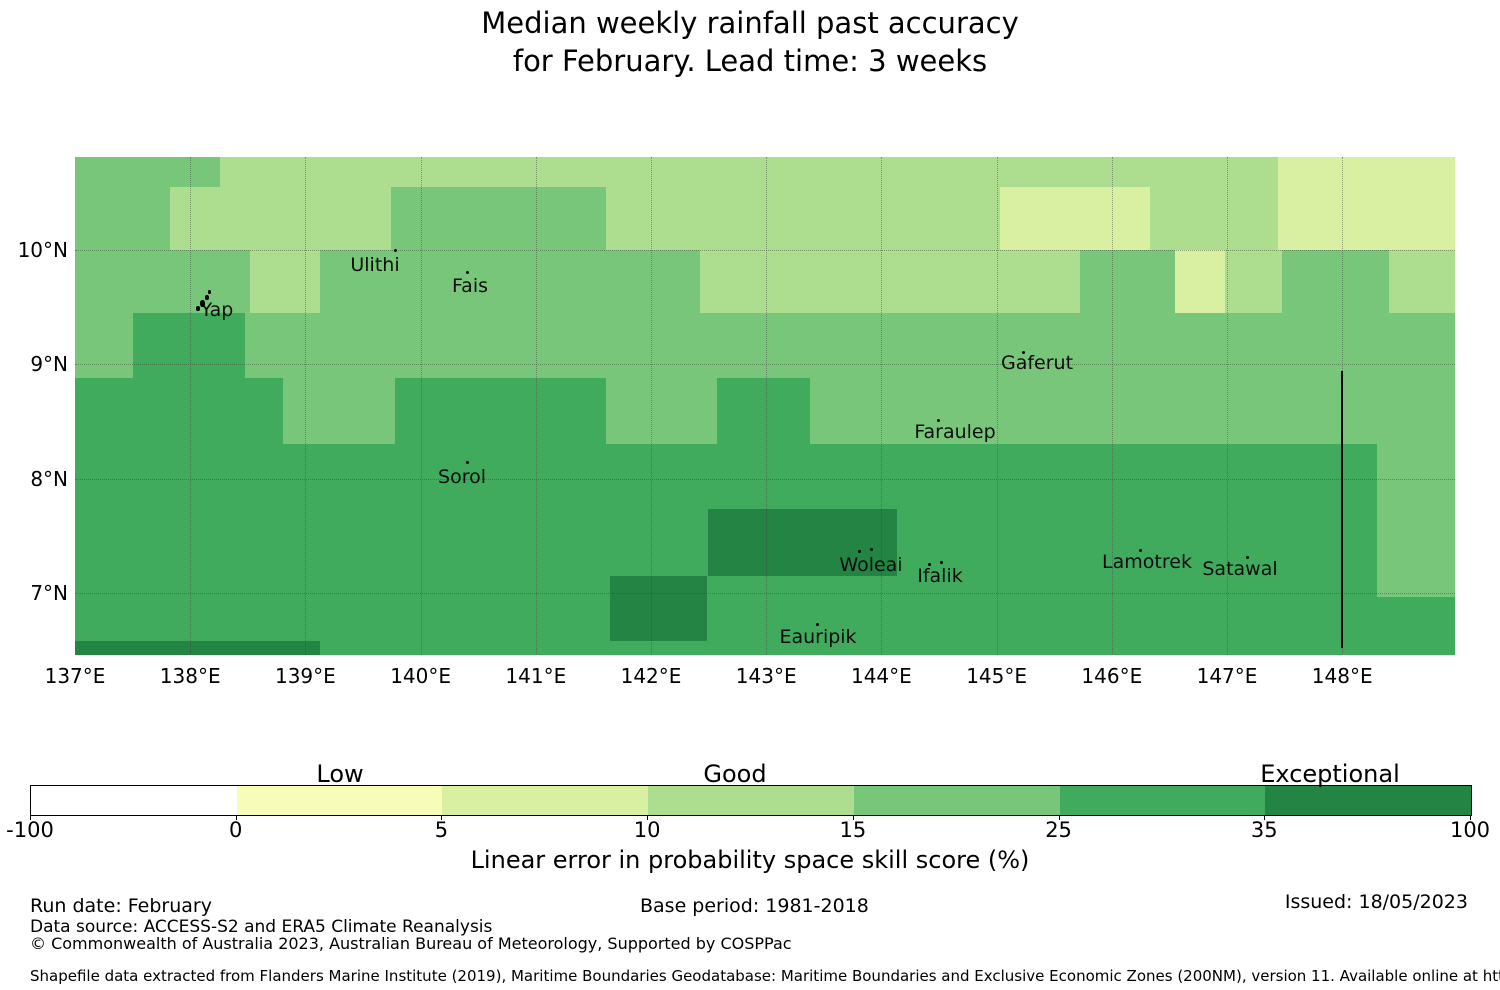 The width and height of the screenshot is (1500, 990). What do you see at coordinates (340, 774) in the screenshot?
I see `colorbar-category-low: Low` at bounding box center [340, 774].